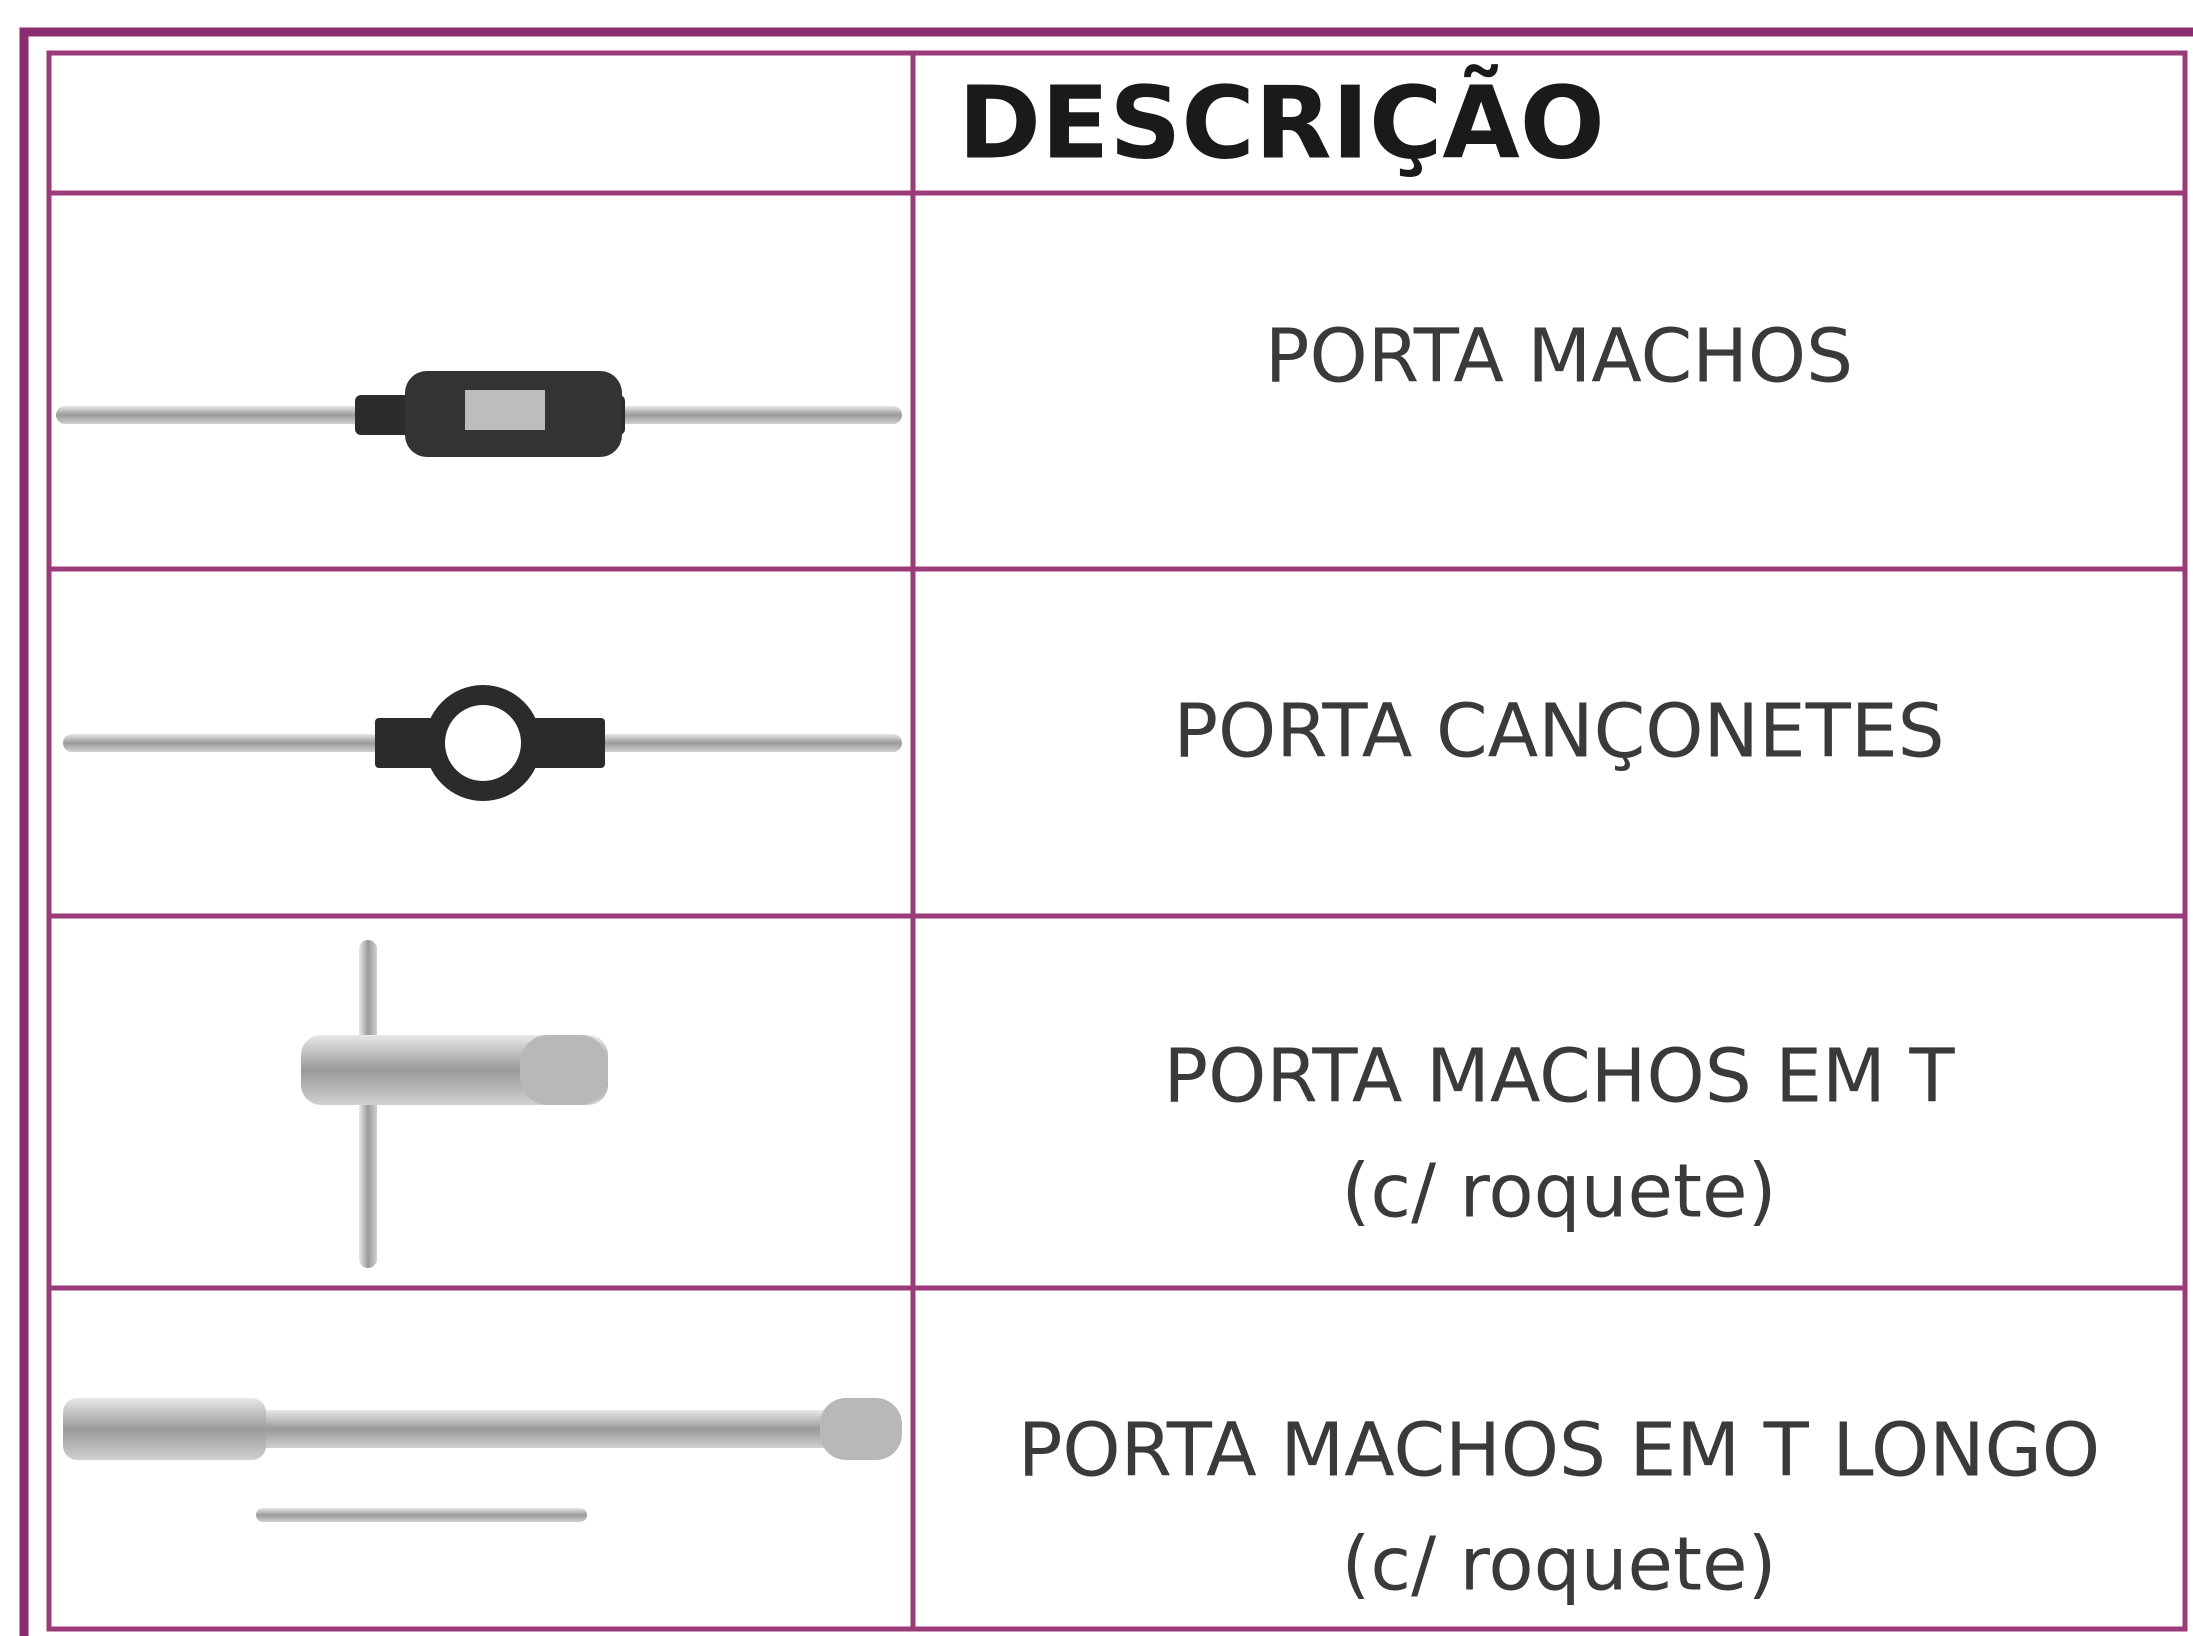  What do you see at coordinates (1559, 357) in the screenshot?
I see `row-description: PORTA MACHOS` at bounding box center [1559, 357].